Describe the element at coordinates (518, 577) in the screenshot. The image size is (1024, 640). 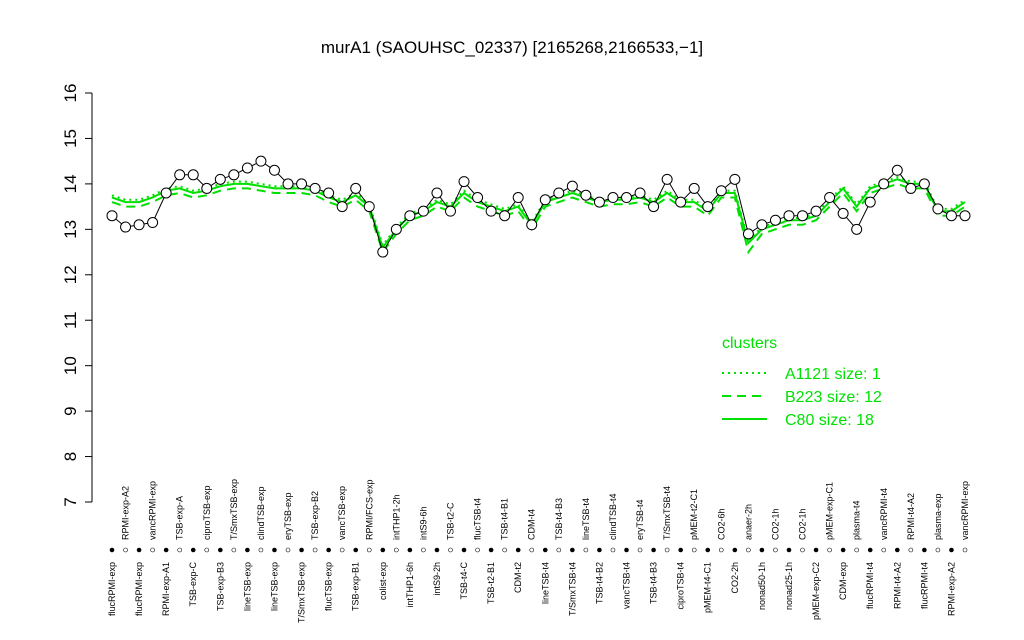
I see `x-tick-label: CDM-t2` at that location.